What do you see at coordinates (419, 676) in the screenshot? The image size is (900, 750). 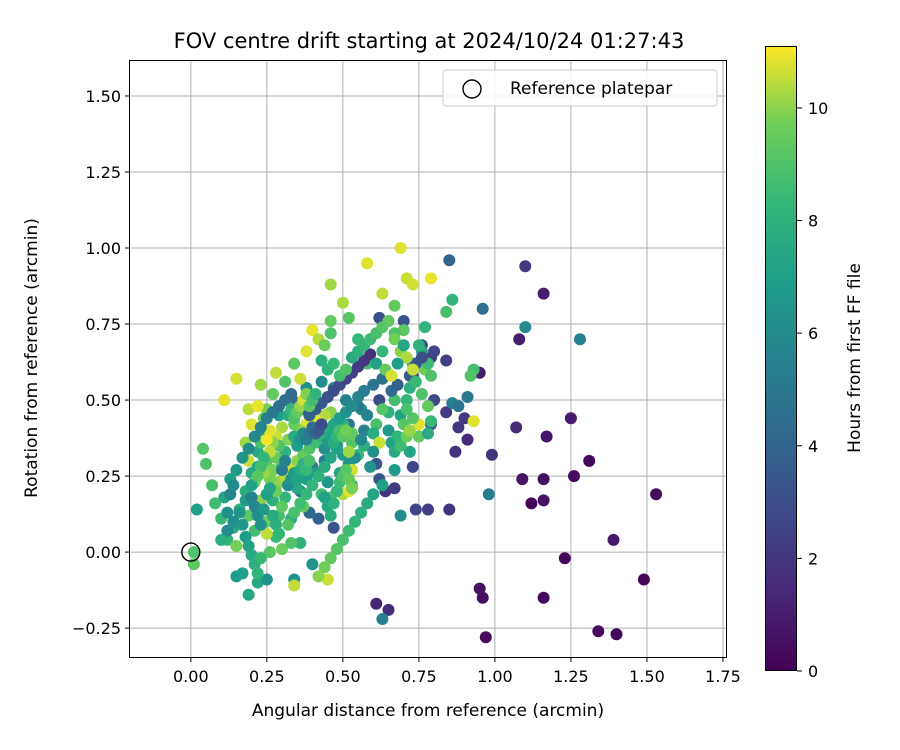 I see `x-tick-label: 0.75` at bounding box center [419, 676].